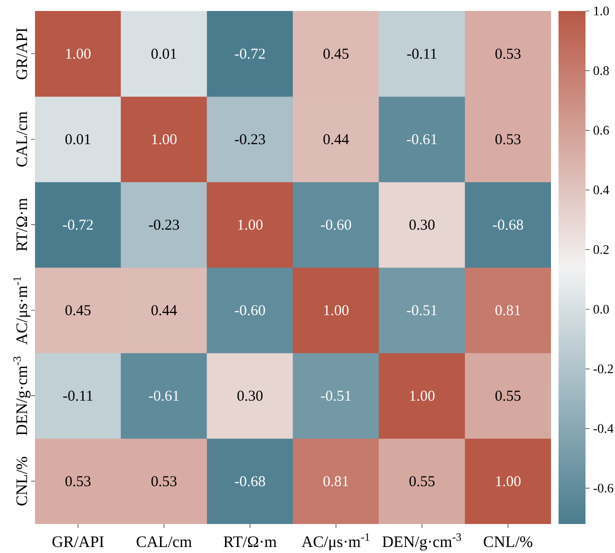  What do you see at coordinates (601, 249) in the screenshot?
I see `color-bar-label: 0.2` at bounding box center [601, 249].